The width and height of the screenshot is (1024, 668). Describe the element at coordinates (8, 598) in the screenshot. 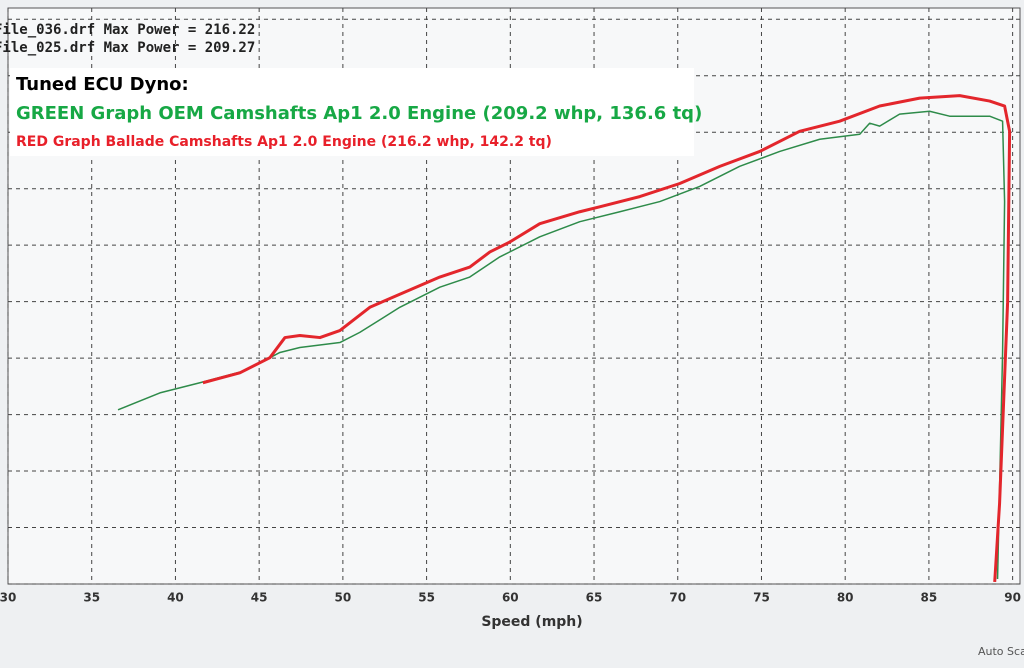

I see `x-tick-label: 30` at that location.